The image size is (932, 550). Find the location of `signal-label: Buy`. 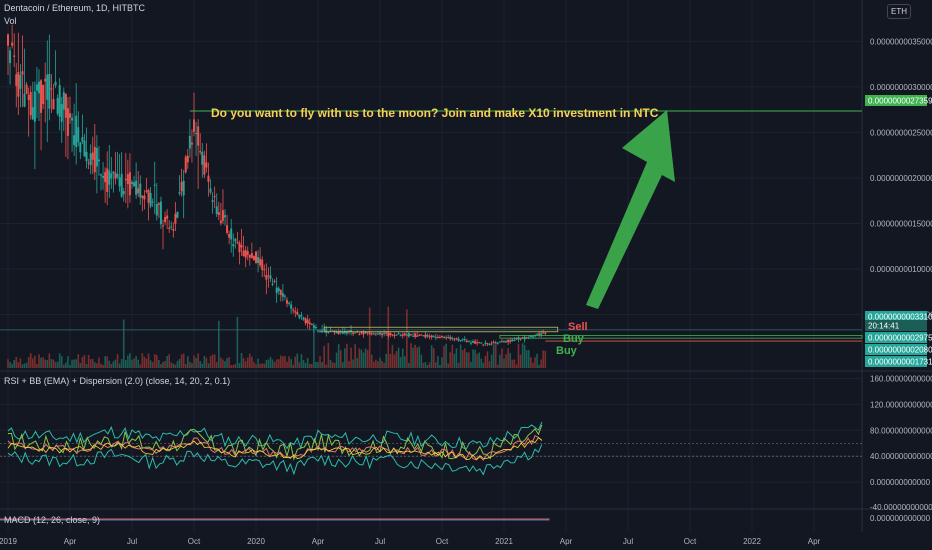

signal-label: Buy is located at coordinates (567, 351).